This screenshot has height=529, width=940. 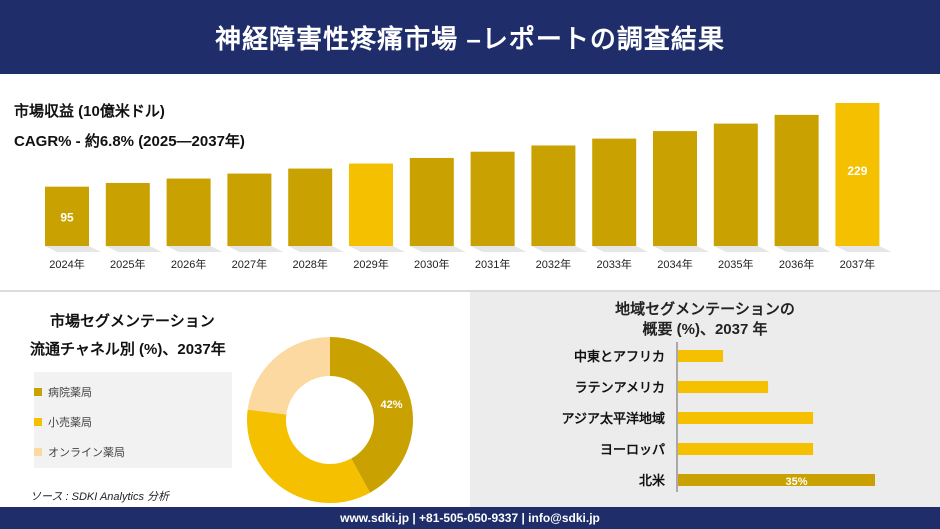 What do you see at coordinates (796, 264) in the screenshot?
I see `x-tick-label: 2036年` at bounding box center [796, 264].